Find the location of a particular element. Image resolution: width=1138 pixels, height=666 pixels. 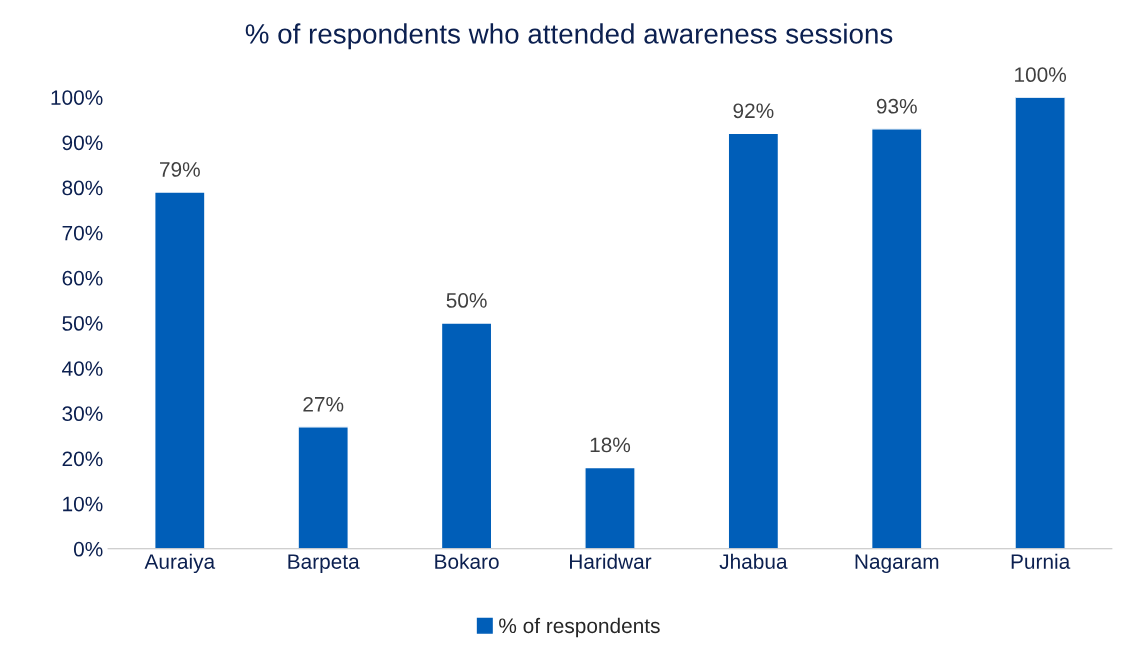

y-tick-label: 90% is located at coordinates (82, 143).